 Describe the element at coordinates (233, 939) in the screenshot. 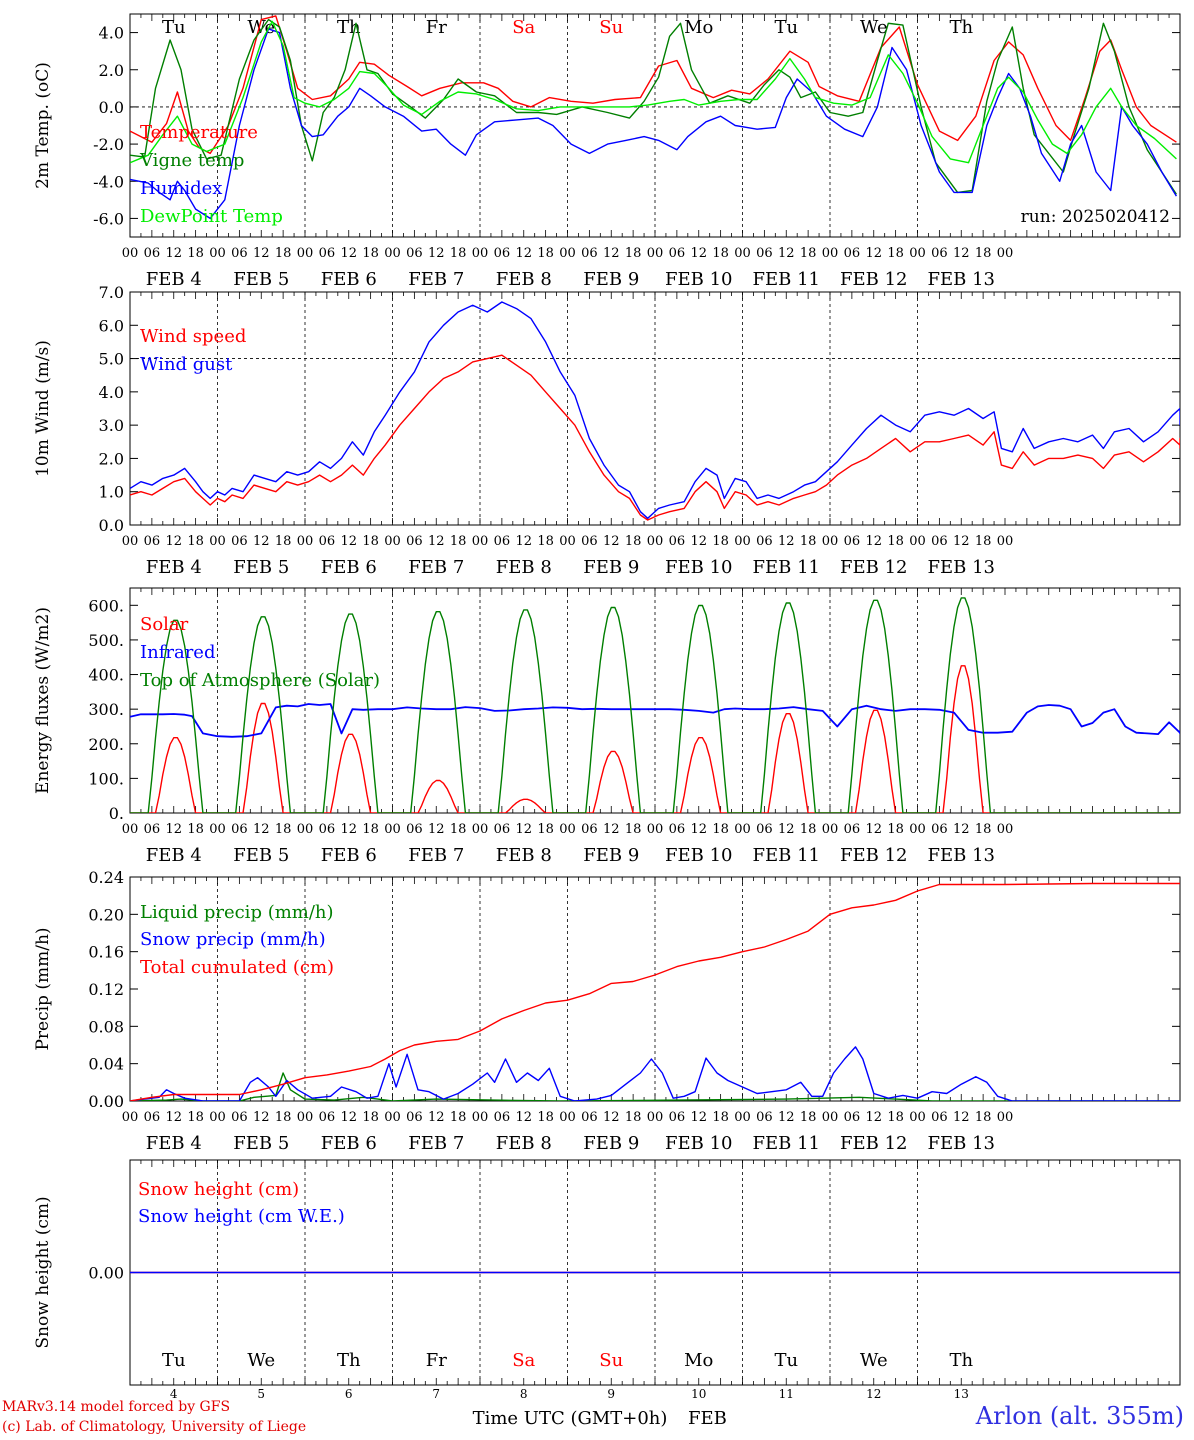

I see `legend-entry: Snow precip (mm/h)` at that location.